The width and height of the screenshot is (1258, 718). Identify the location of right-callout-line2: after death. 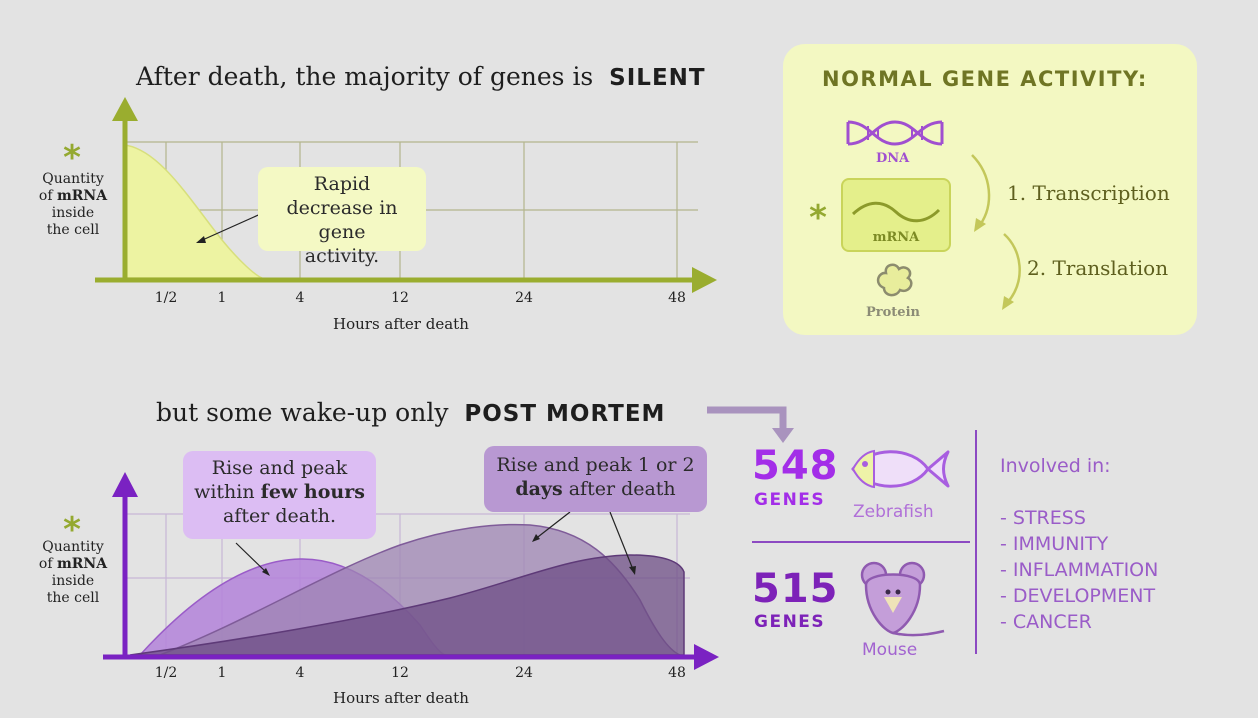
(622, 489).